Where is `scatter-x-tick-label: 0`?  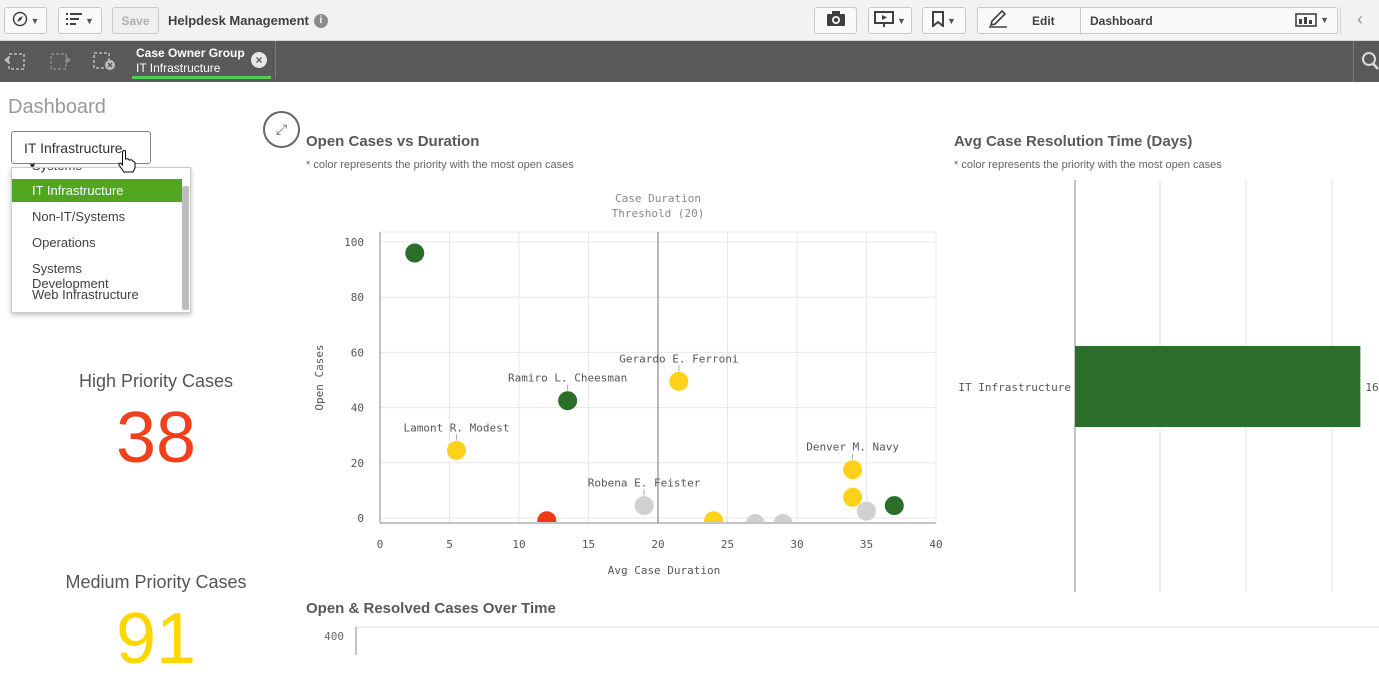 scatter-x-tick-label: 0 is located at coordinates (380, 544).